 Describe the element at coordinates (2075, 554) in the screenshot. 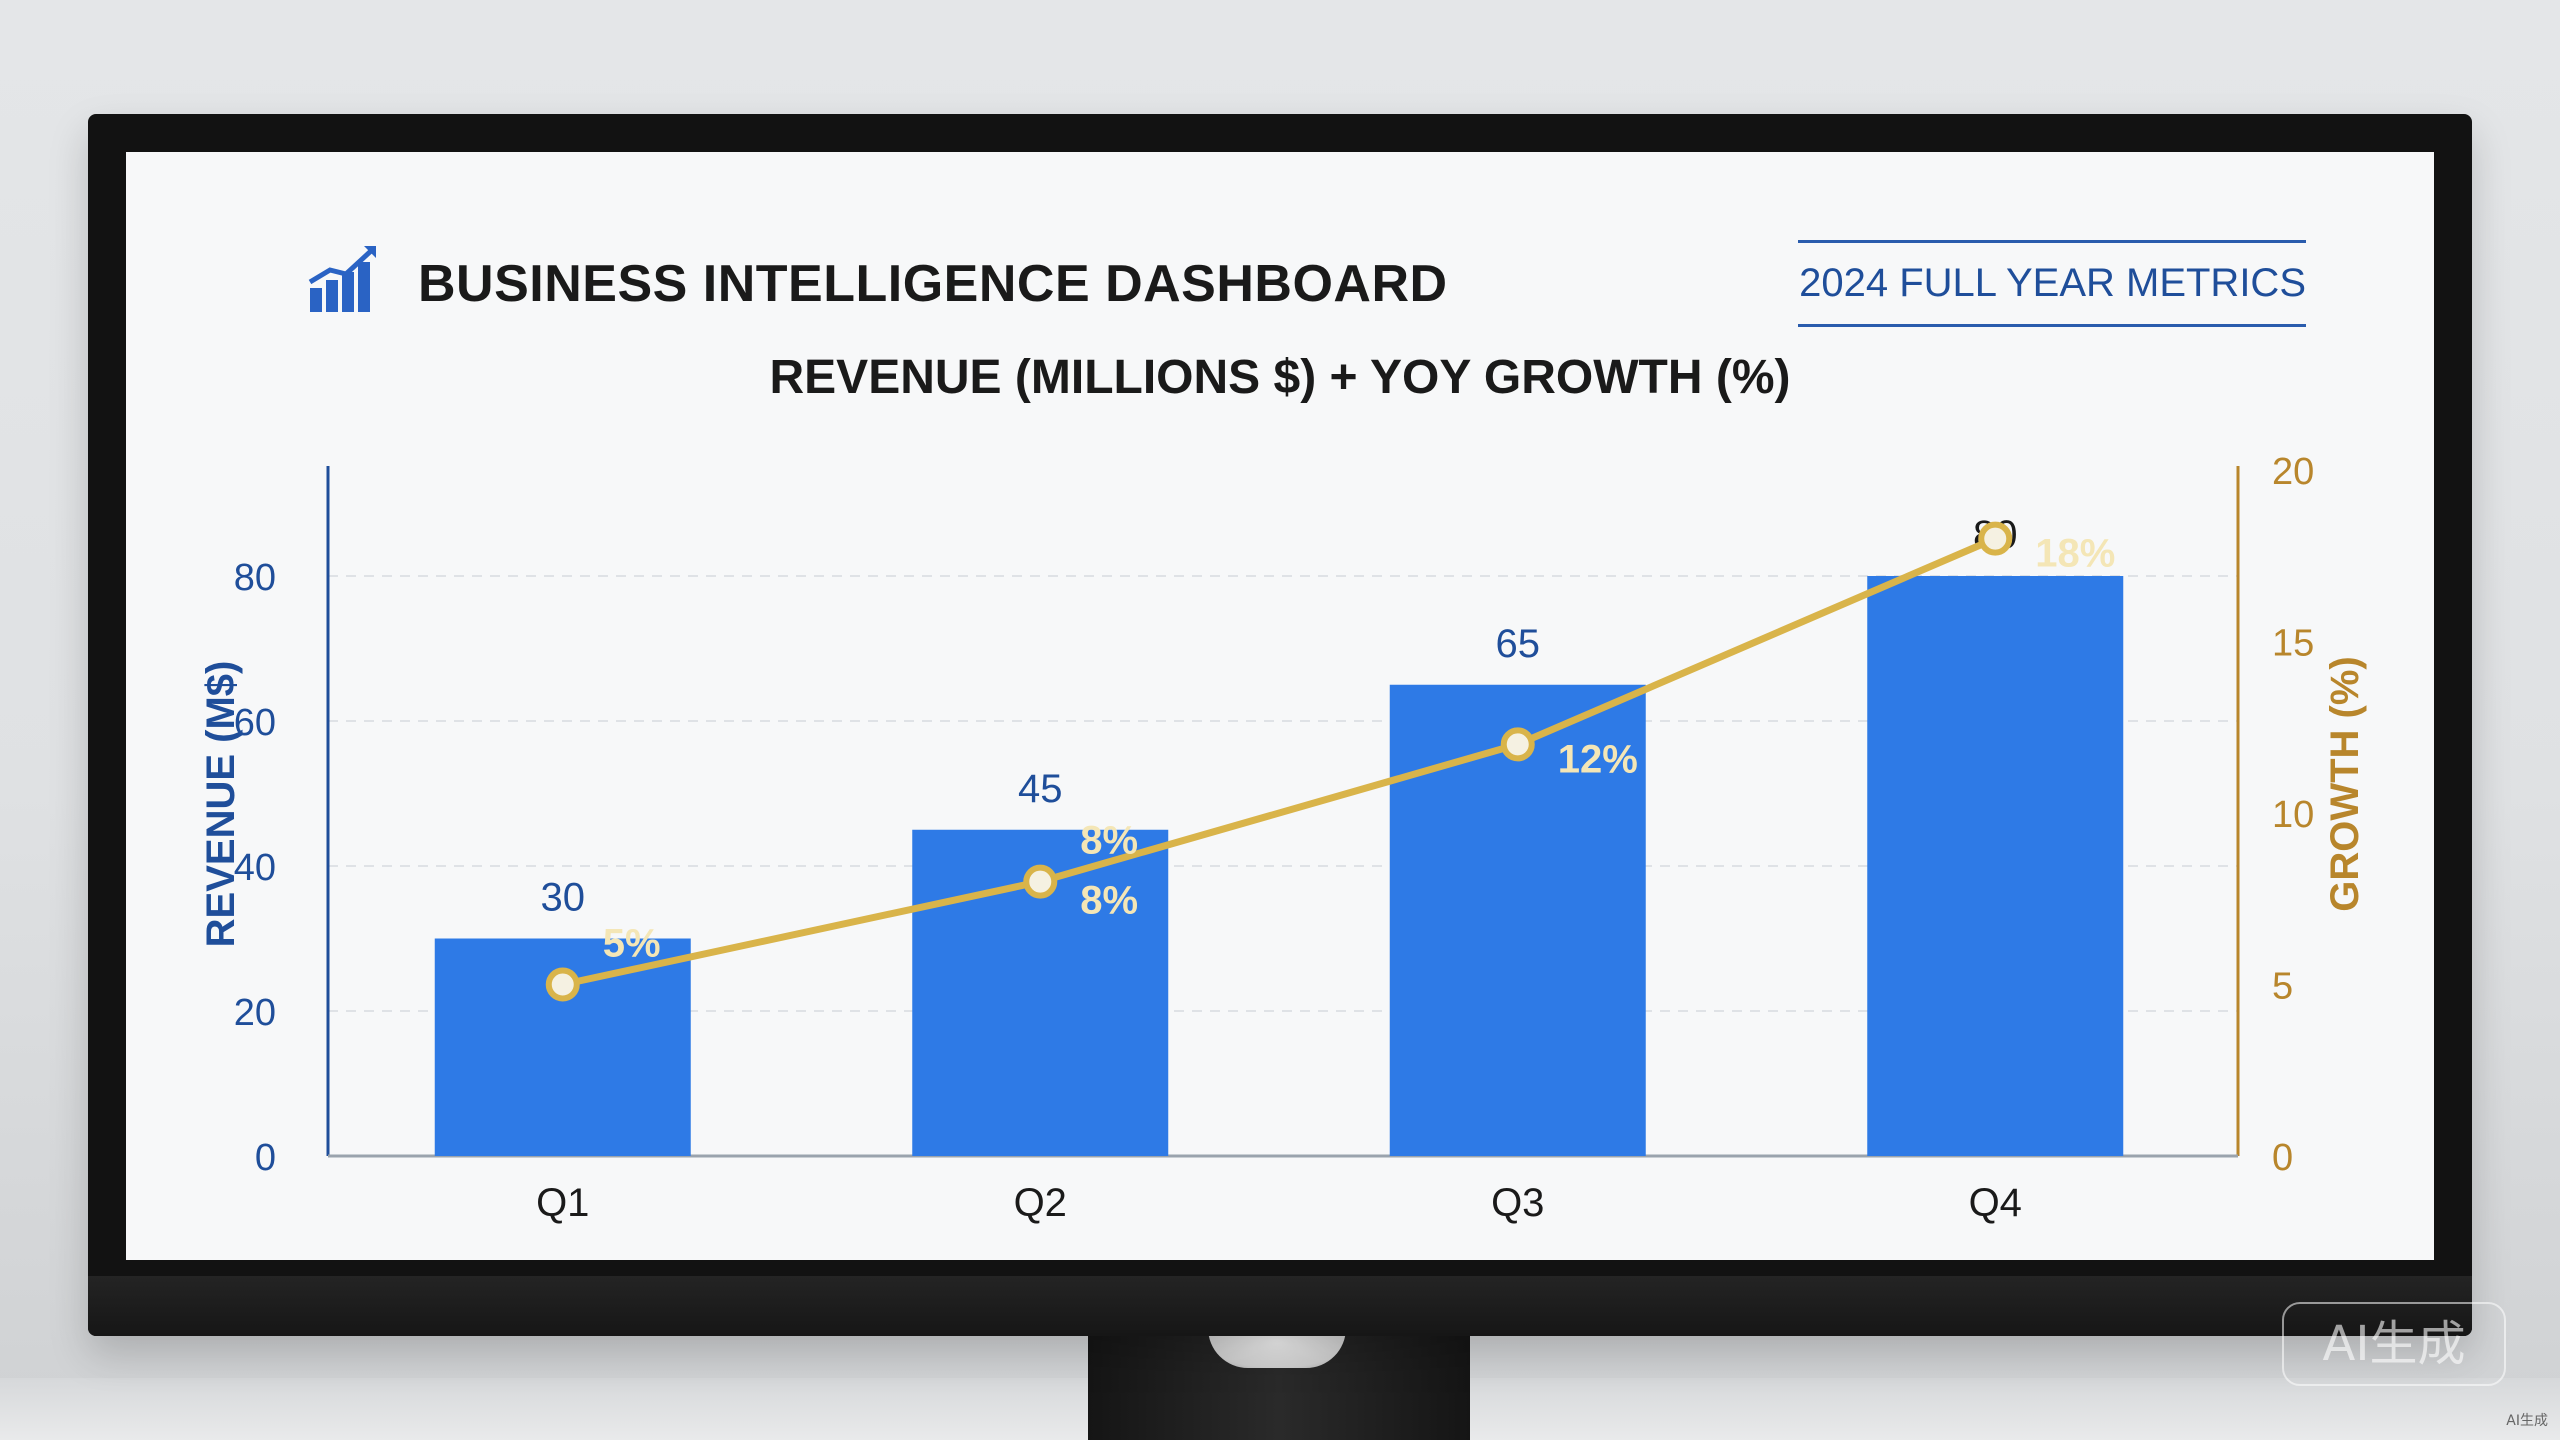

I see `growth-label: 18%` at that location.